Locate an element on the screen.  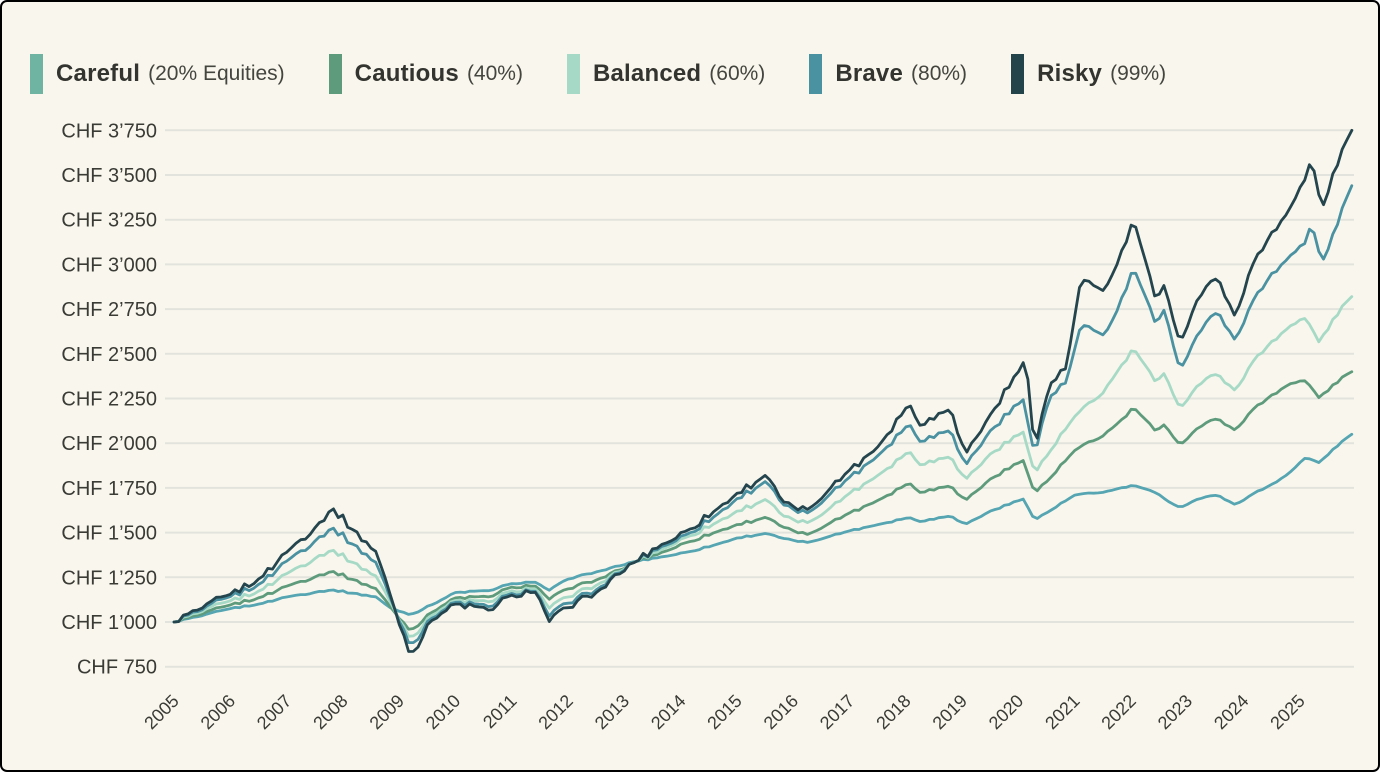
legend-item-balanced: Balanced (60%) is located at coordinates (666, 74).